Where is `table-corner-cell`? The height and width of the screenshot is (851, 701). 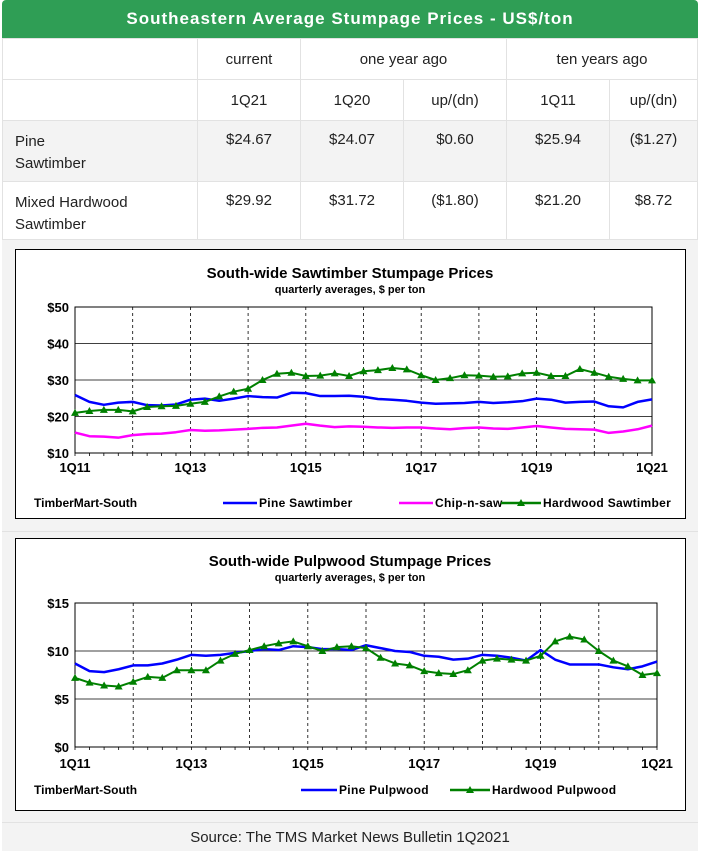 table-corner-cell is located at coordinates (100, 59).